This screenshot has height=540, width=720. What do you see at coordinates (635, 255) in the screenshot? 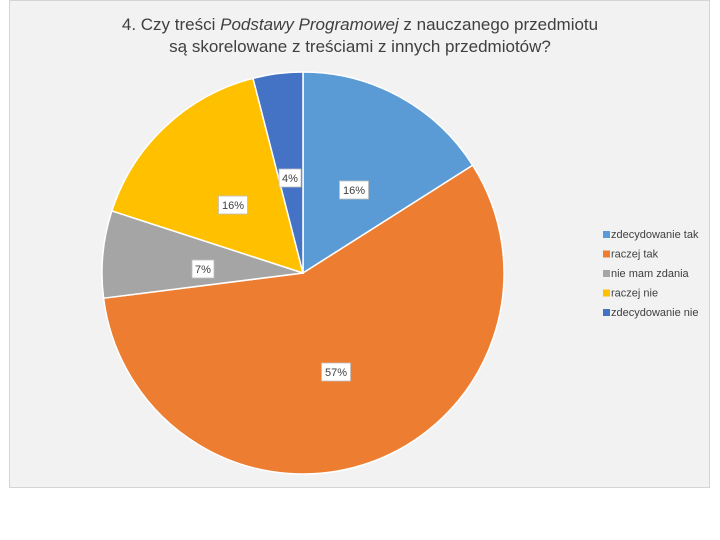
I see `svg-text: raczej tak` at bounding box center [635, 255].